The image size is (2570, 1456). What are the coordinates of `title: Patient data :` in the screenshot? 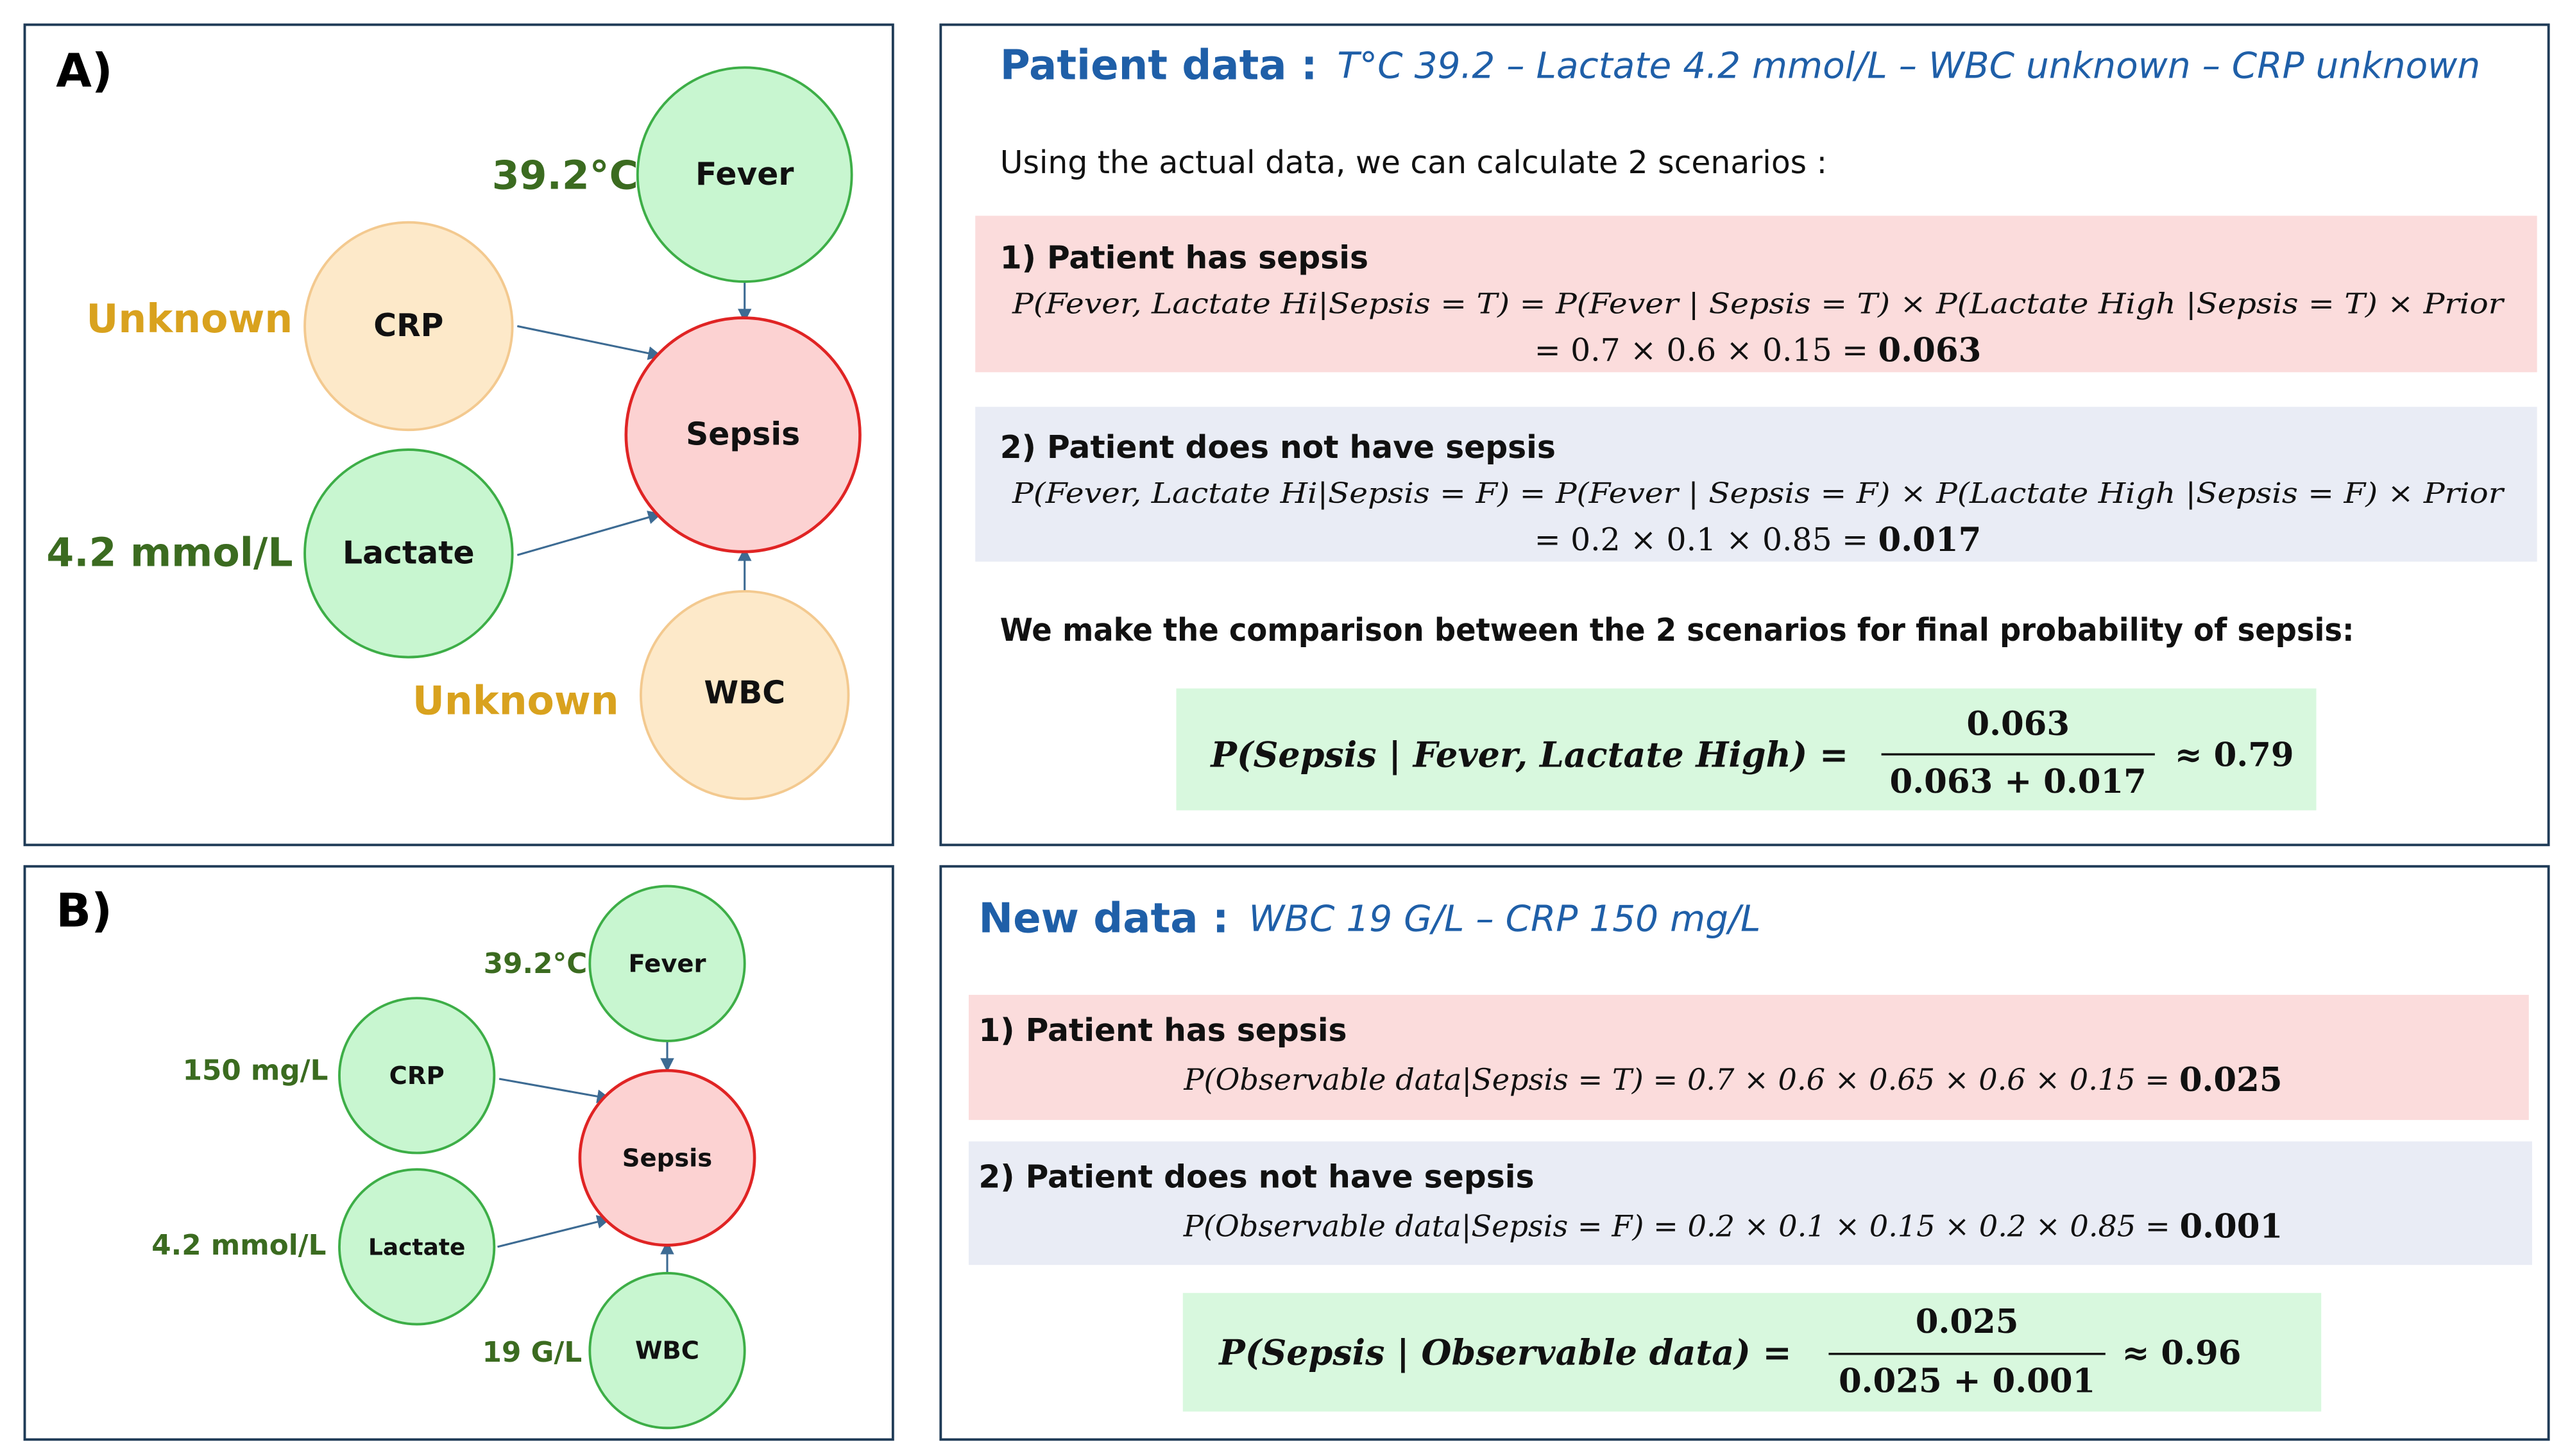 It's located at (1159, 65).